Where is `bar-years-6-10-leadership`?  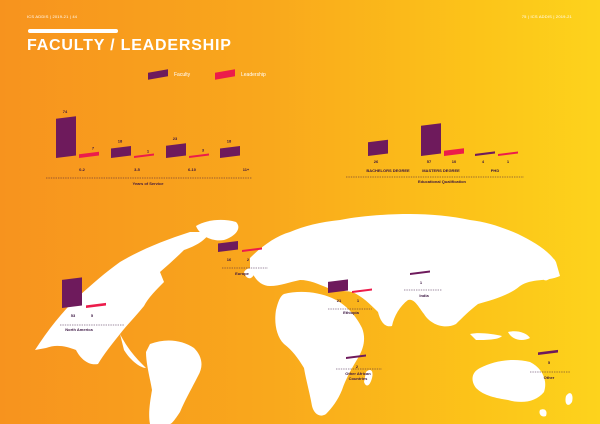
bar-years-6-10-leadership is located at coordinates (199, 155).